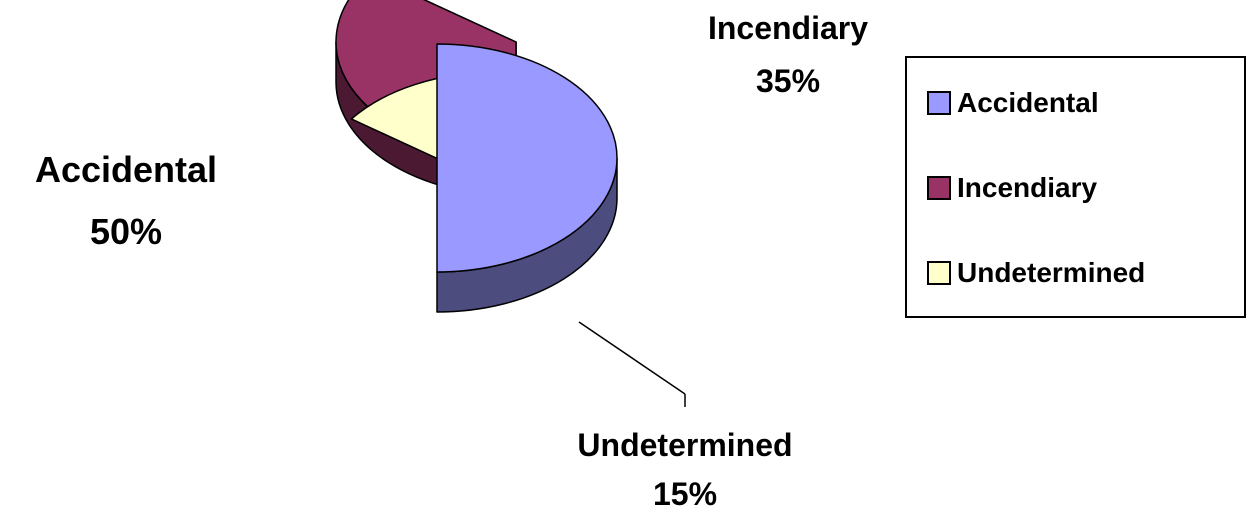  What do you see at coordinates (126, 169) in the screenshot?
I see `slice-label-accidental-name: Accidental` at bounding box center [126, 169].